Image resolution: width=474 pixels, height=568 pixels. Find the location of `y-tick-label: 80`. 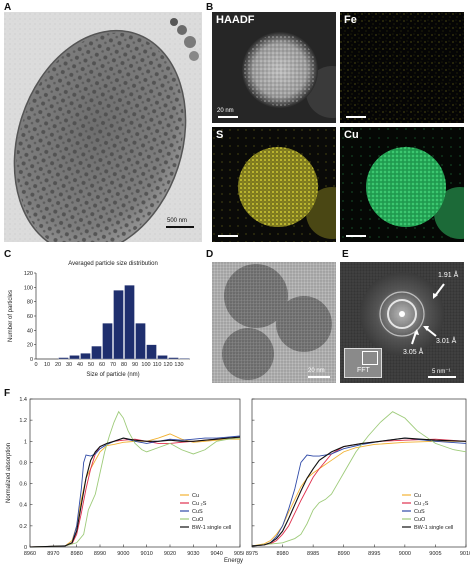

y-tick-label: 80 is located at coordinates (30, 303).